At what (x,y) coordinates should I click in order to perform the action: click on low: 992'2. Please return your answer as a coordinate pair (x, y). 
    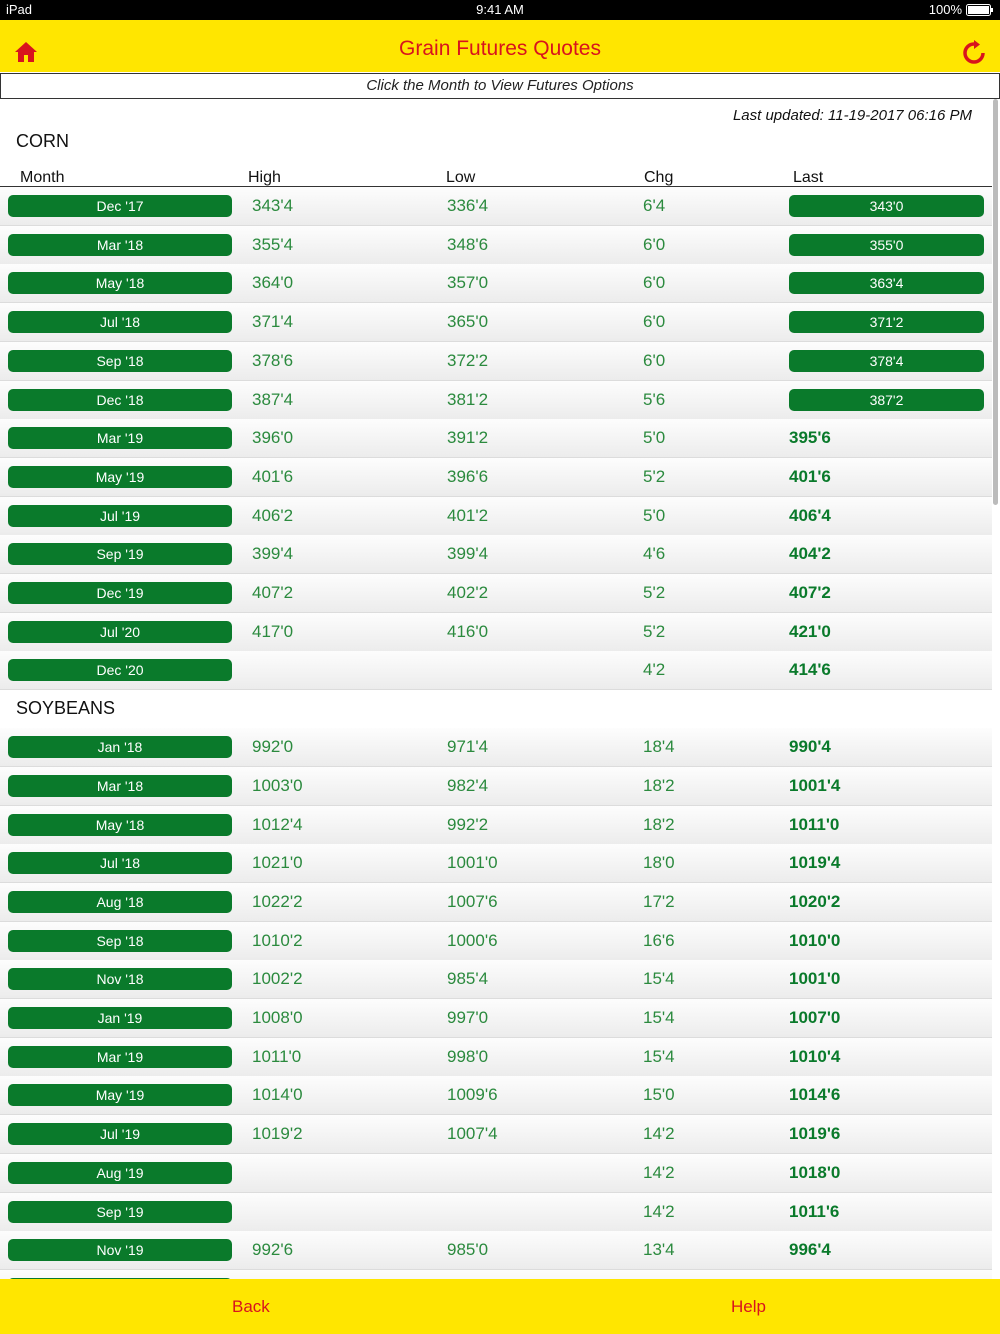
    Looking at the image, I should click on (468, 824).